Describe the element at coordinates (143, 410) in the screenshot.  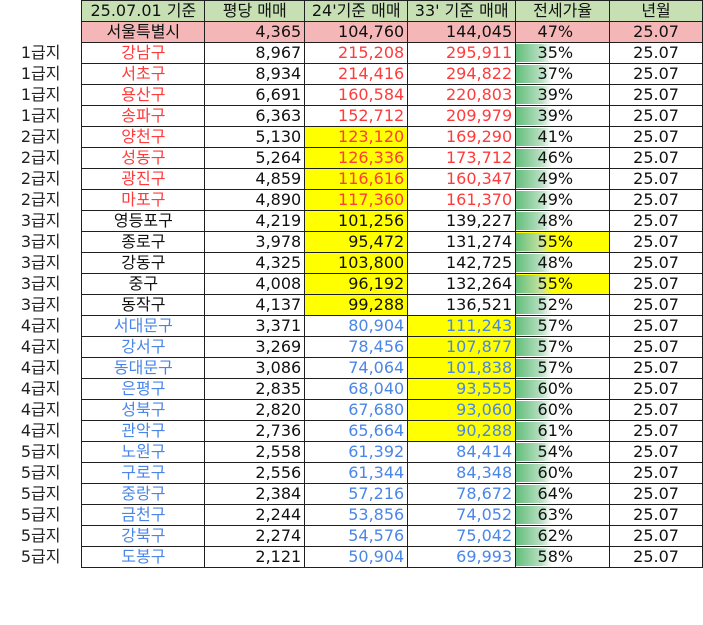
I see `district-cell: 성북구` at that location.